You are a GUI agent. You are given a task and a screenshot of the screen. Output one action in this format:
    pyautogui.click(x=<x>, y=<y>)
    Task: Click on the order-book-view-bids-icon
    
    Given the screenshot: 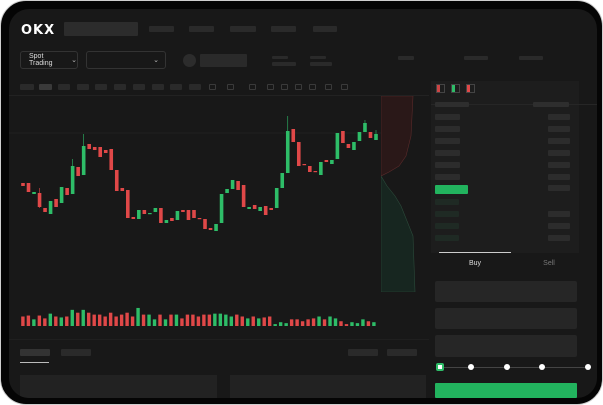 What is the action you would take?
    pyautogui.click(x=455, y=88)
    